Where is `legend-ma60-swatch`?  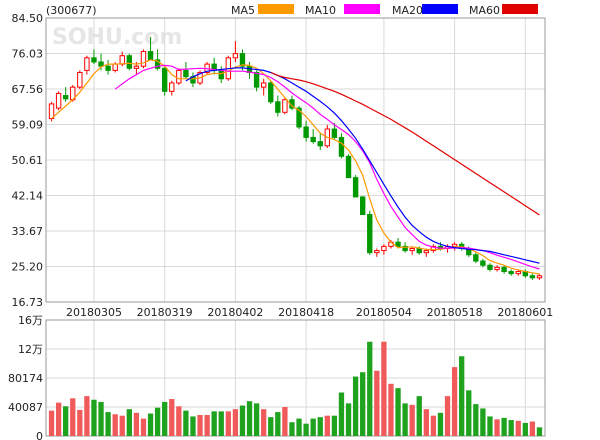 legend-ma60-swatch is located at coordinates (520, 9).